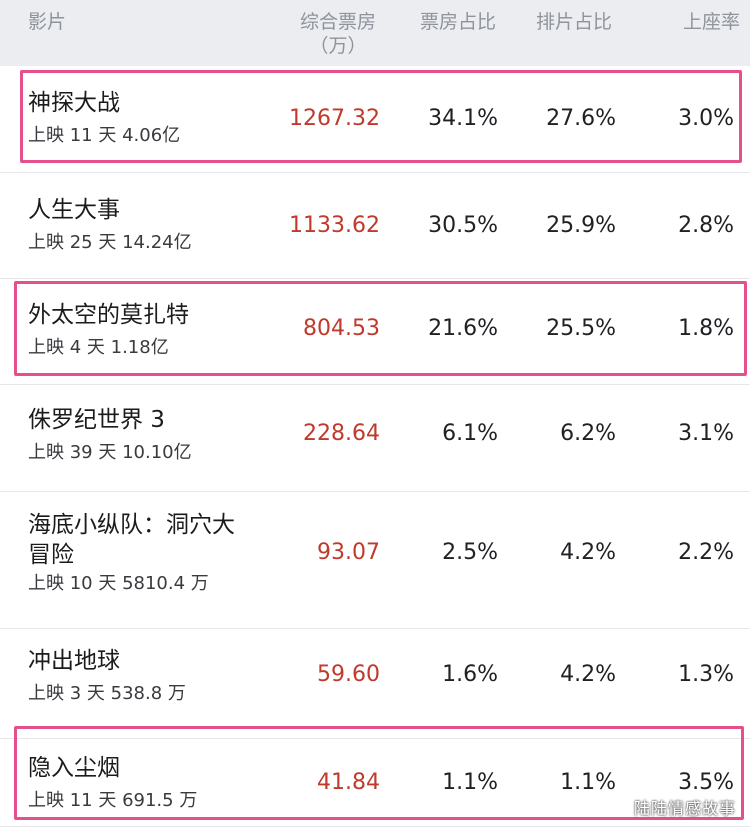  I want to click on film-release-info: 上映 11 天 691.5 万, so click(113, 800).